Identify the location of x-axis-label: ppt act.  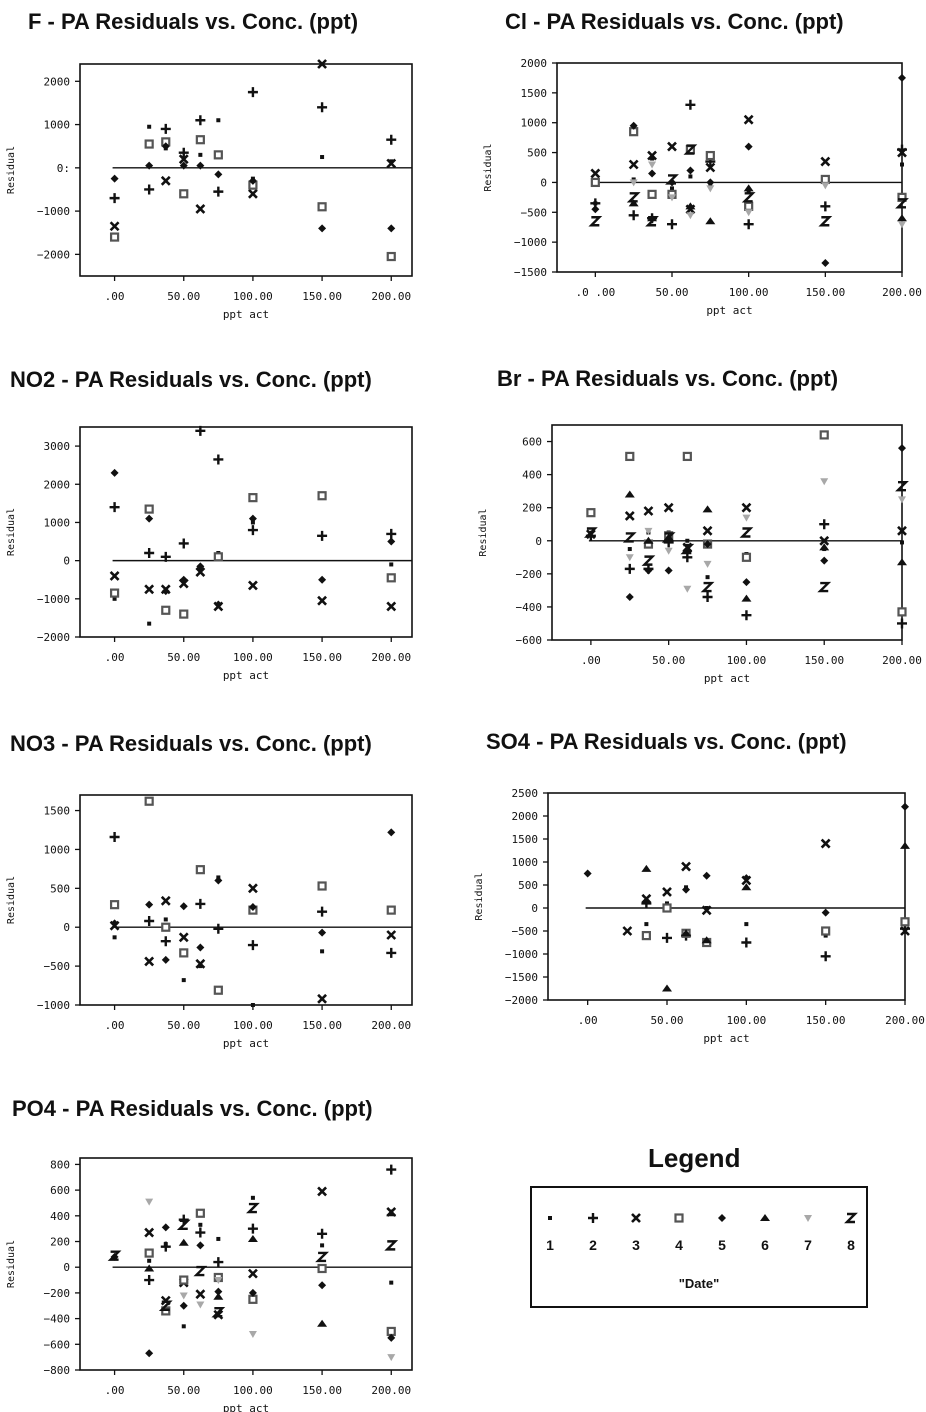
(729, 310).